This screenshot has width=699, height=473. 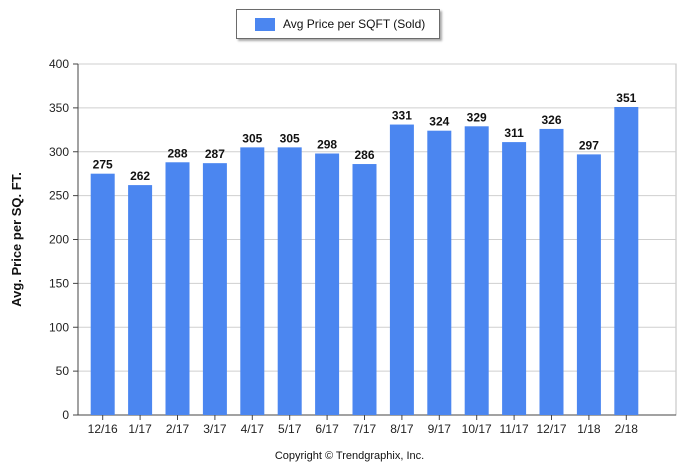 What do you see at coordinates (365, 429) in the screenshot?
I see `x-tick-label: 7/17` at bounding box center [365, 429].